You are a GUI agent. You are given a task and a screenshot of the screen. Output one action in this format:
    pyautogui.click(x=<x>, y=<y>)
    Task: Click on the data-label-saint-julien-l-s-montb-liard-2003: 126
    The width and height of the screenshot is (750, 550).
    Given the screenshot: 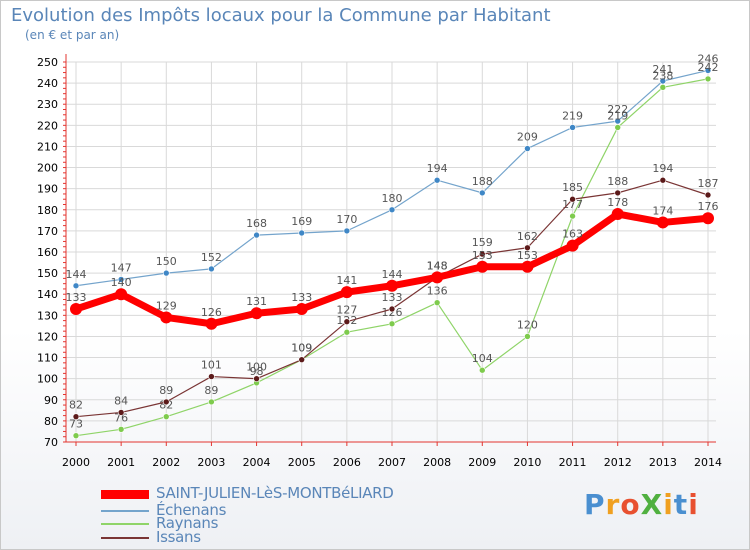 What is the action you would take?
    pyautogui.click(x=211, y=312)
    